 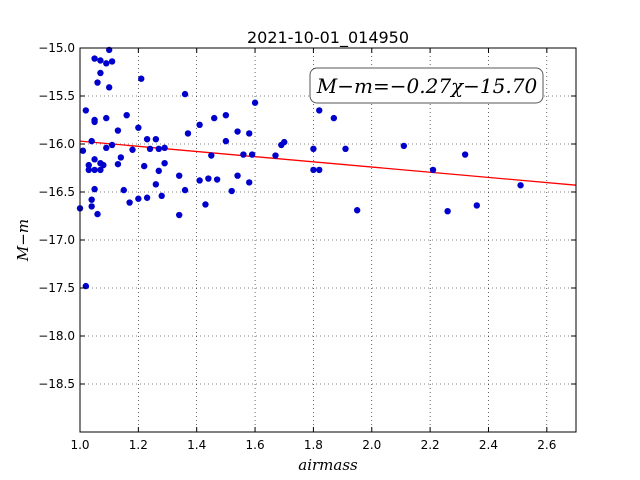 What do you see at coordinates (546, 445) in the screenshot?
I see `x-tick-label: 2.6` at bounding box center [546, 445].